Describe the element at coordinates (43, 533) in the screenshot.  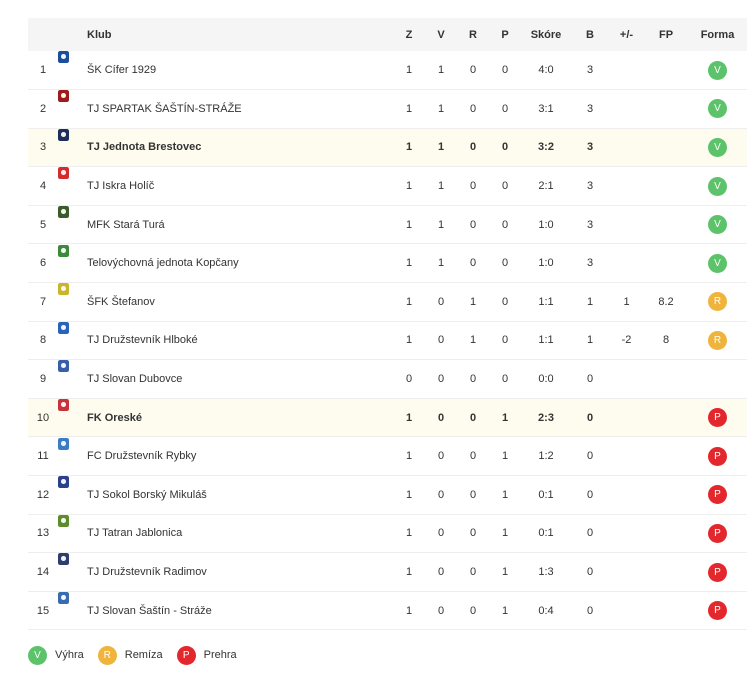
I see `position-cell: 13` at that location.